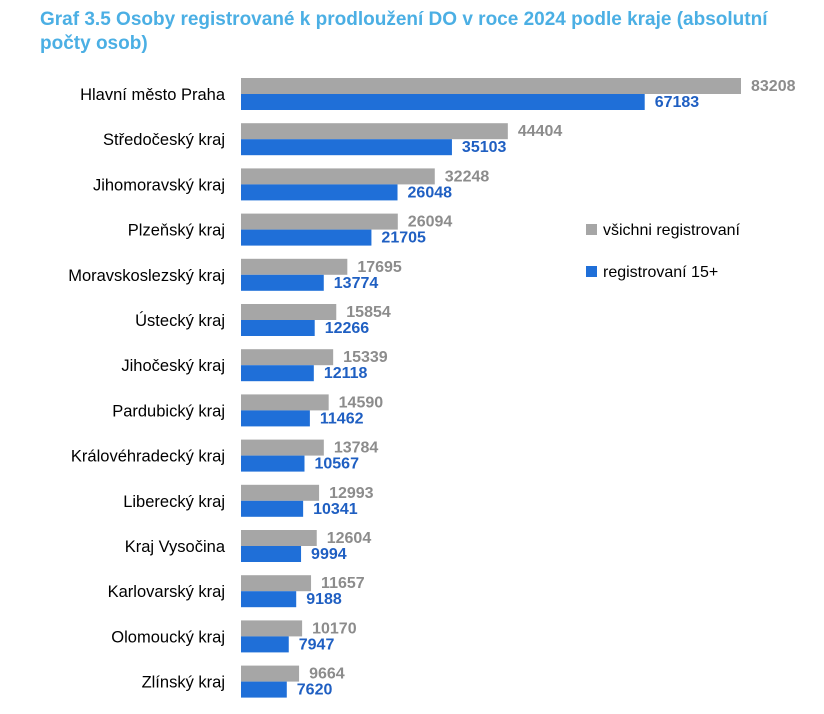  What do you see at coordinates (146, 276) in the screenshot?
I see `category-label: Moravskoslezský kraj` at bounding box center [146, 276].